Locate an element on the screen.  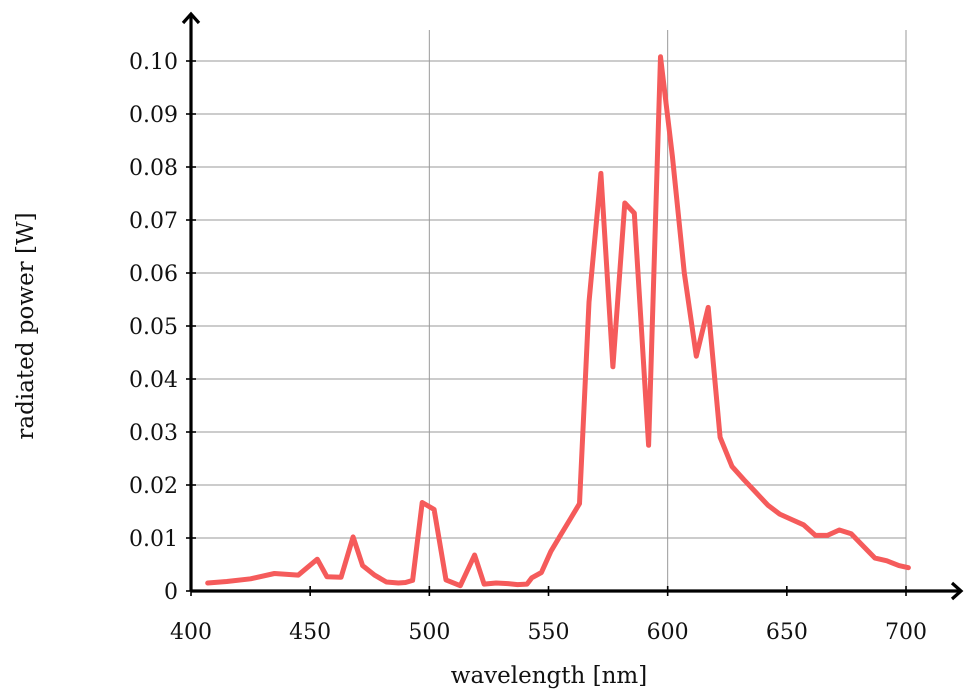
y-tick-label: 0.03 is located at coordinates (153, 433).